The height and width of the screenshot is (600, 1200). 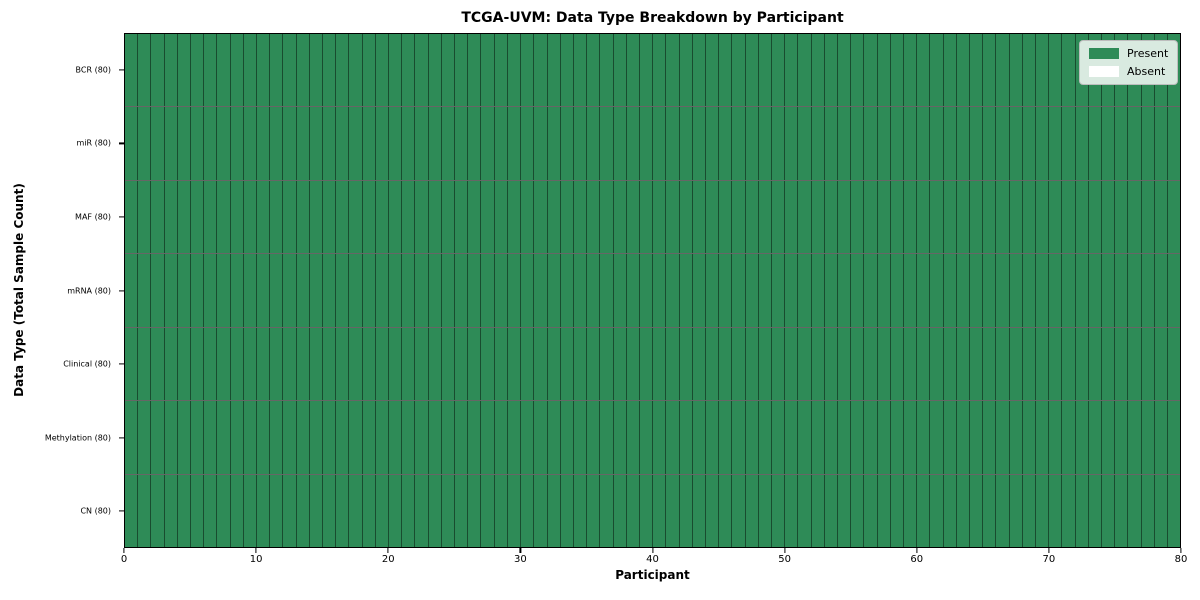 What do you see at coordinates (1129, 62) in the screenshot?
I see `legend: Present Absent` at bounding box center [1129, 62].